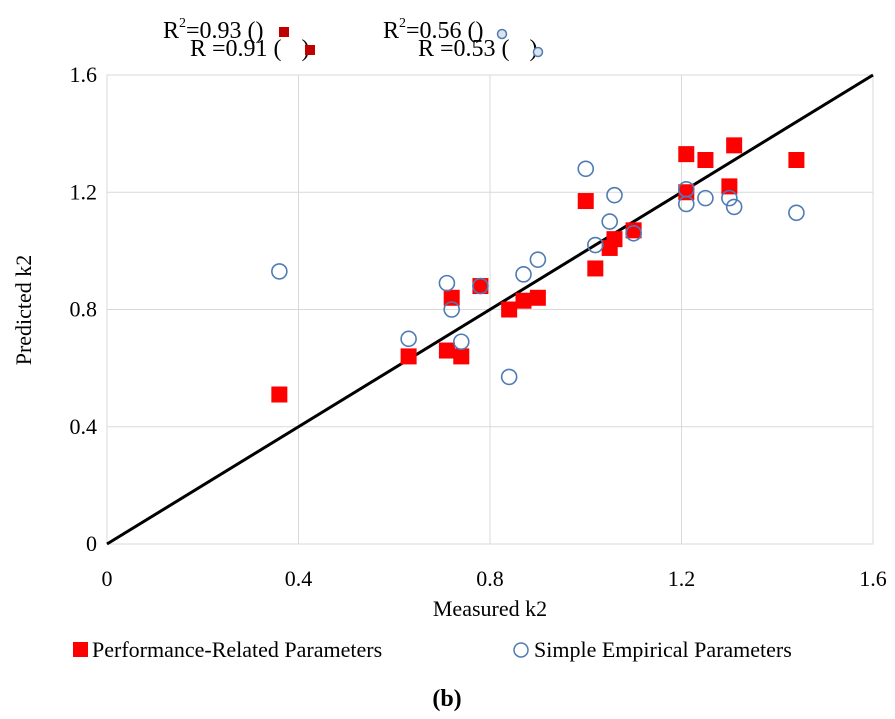 This screenshot has width=895, height=719. Describe the element at coordinates (237, 649) in the screenshot. I see `legend-label-performance: Performance-Related Parameters` at that location.